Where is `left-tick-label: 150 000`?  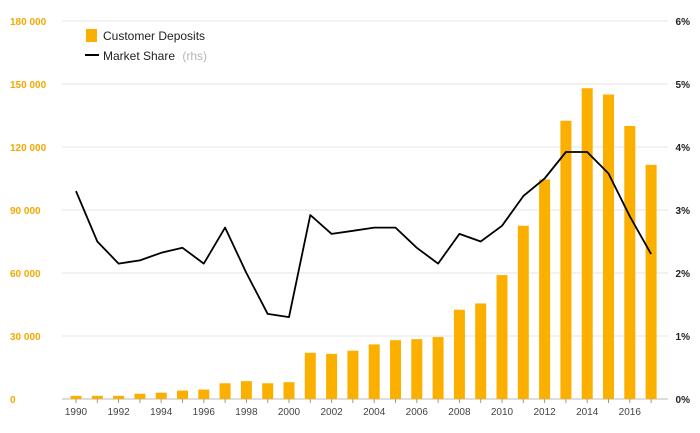
left-tick-label: 150 000 is located at coordinates (28, 85).